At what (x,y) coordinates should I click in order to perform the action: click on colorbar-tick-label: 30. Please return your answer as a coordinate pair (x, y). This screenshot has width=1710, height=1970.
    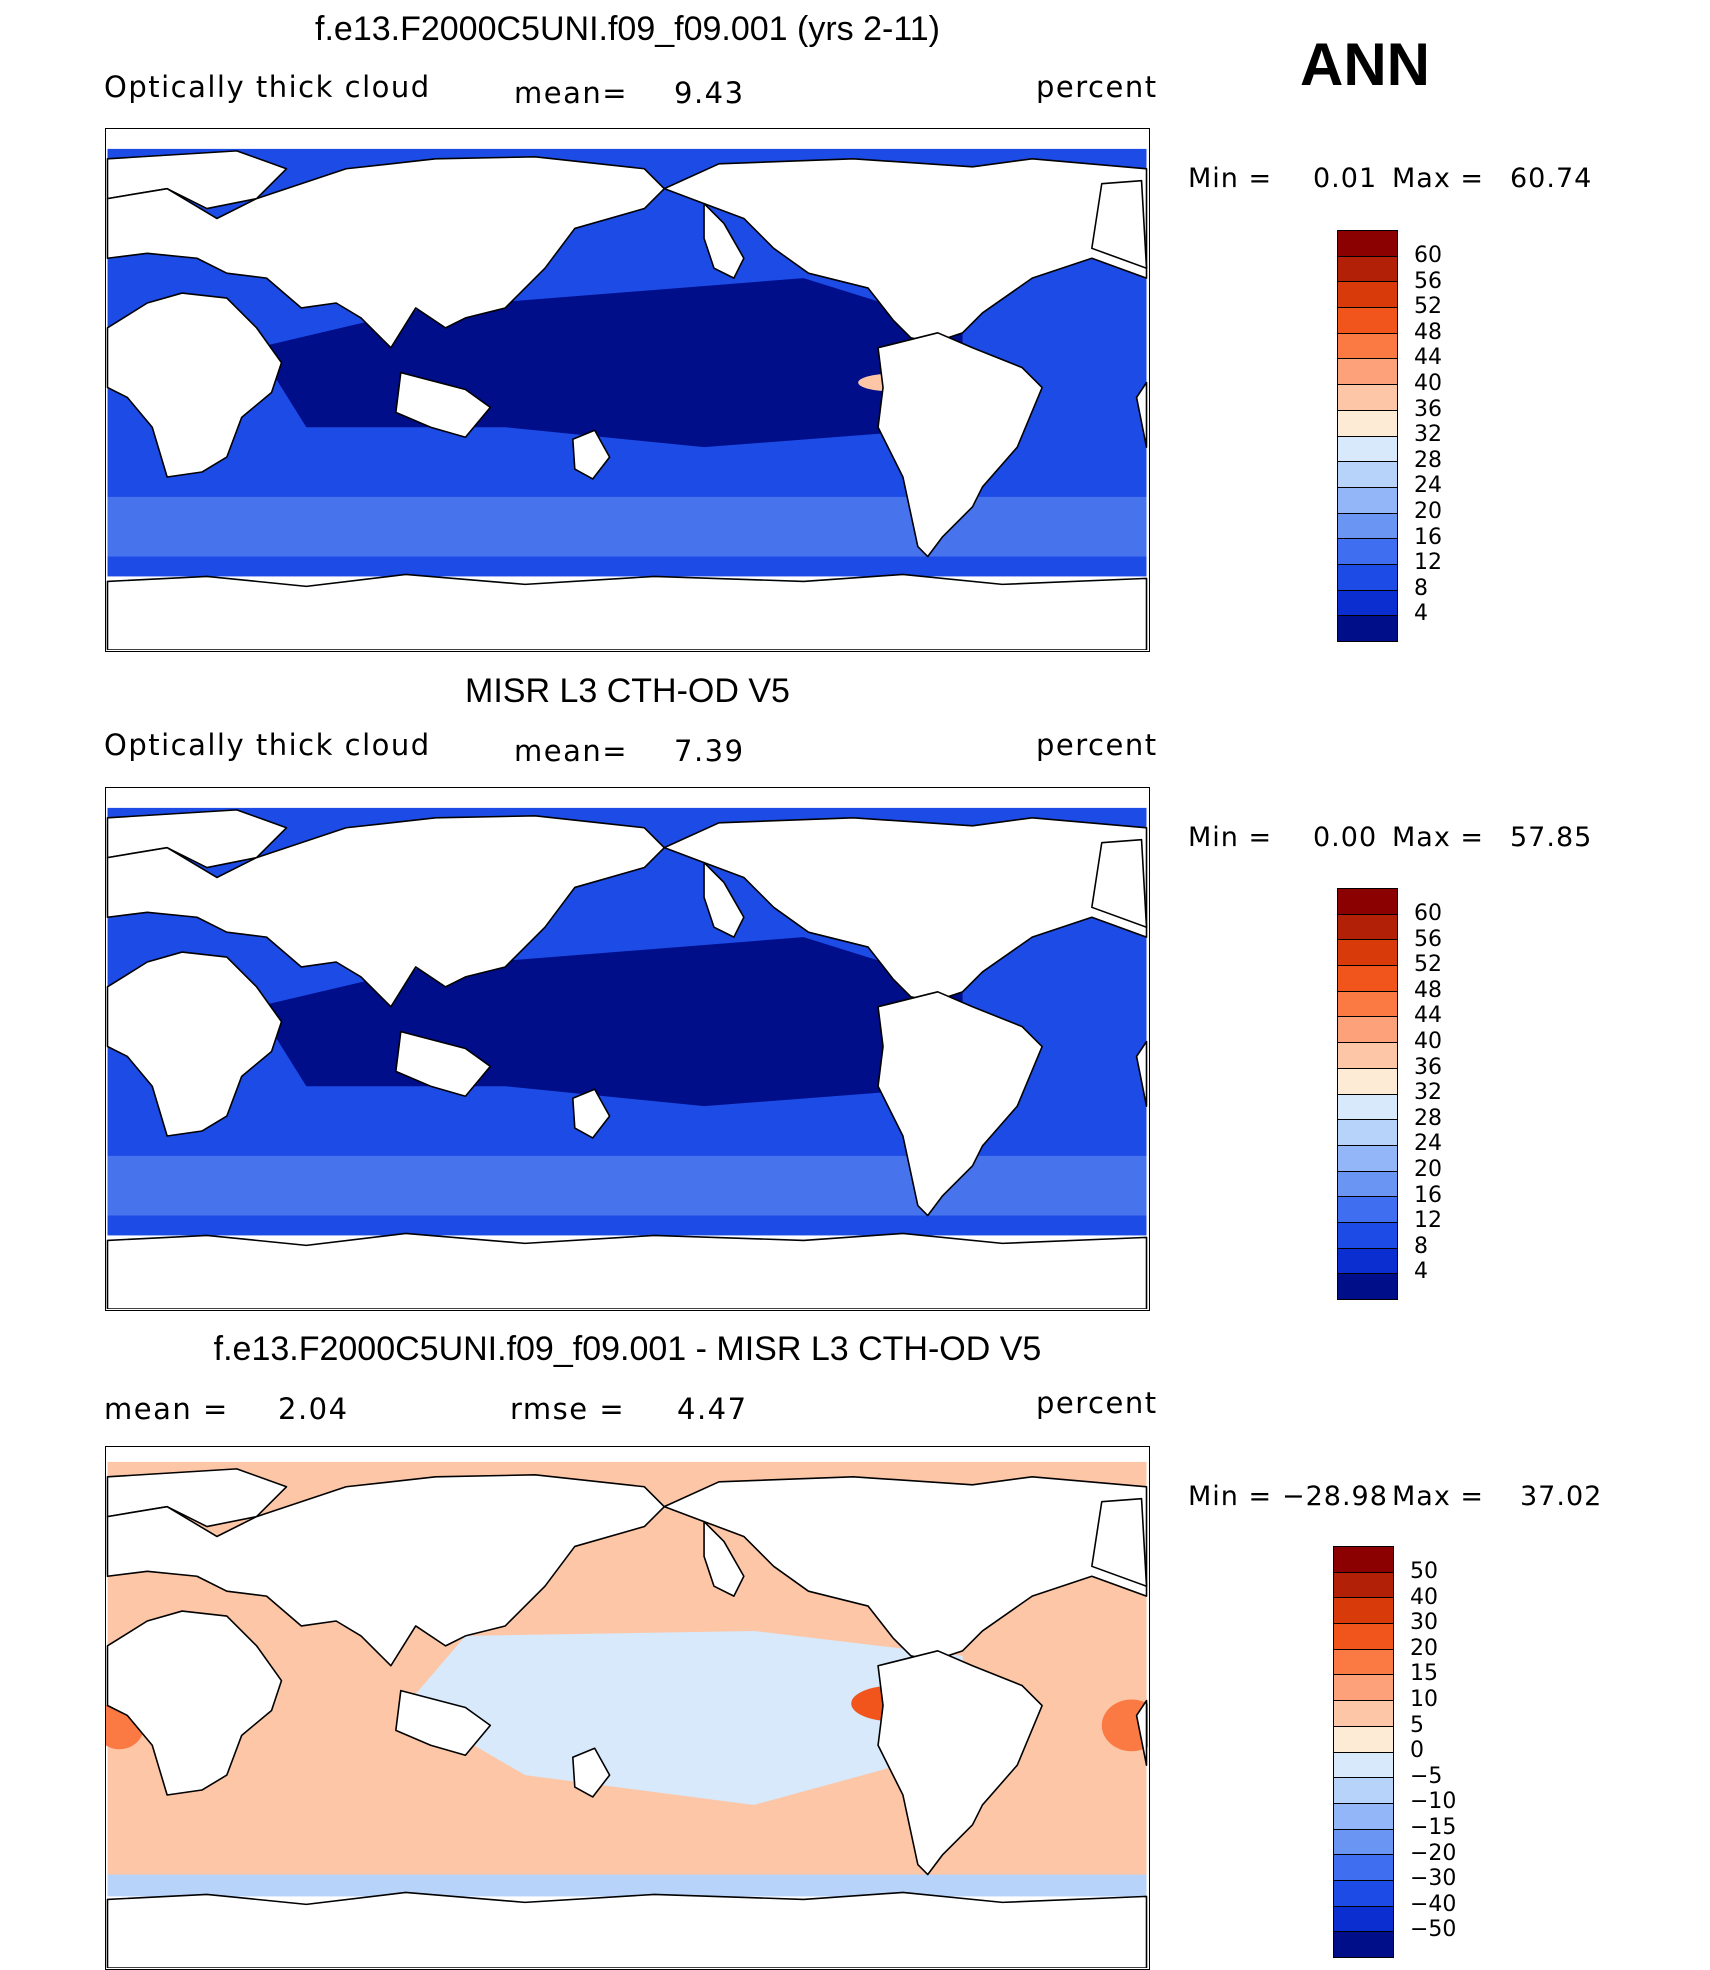
    Looking at the image, I should click on (1424, 1623).